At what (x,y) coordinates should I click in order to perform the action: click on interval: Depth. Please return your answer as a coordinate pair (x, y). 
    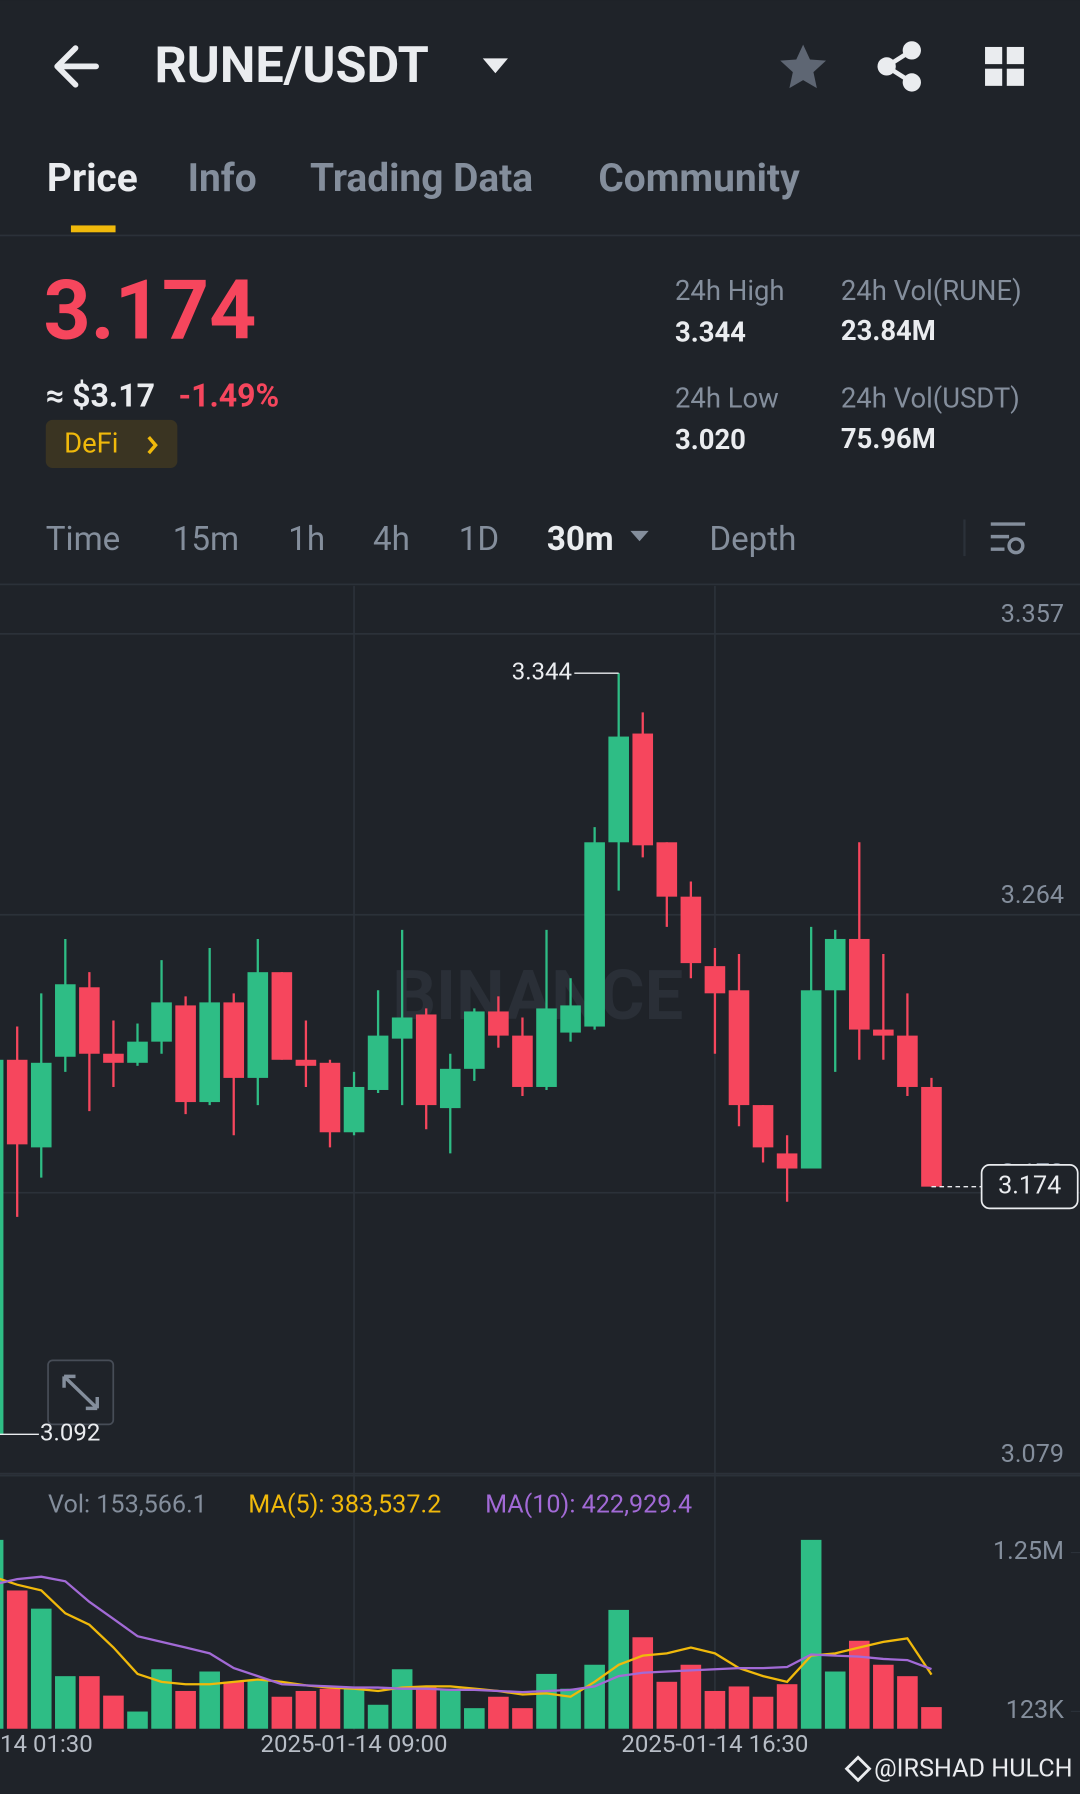
    Looking at the image, I should click on (752, 539).